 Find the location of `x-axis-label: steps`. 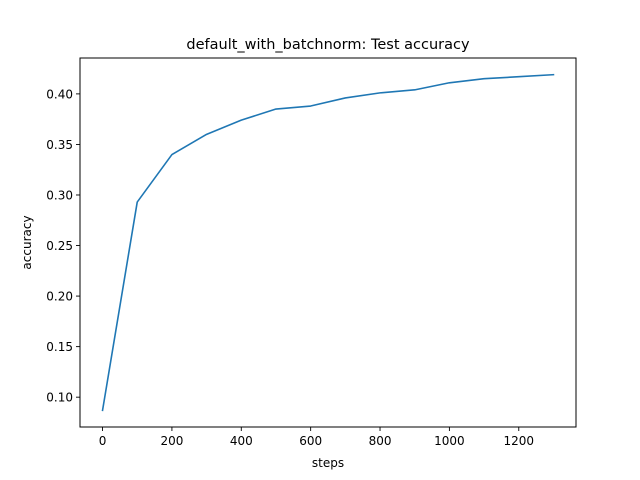

x-axis-label: steps is located at coordinates (328, 463).